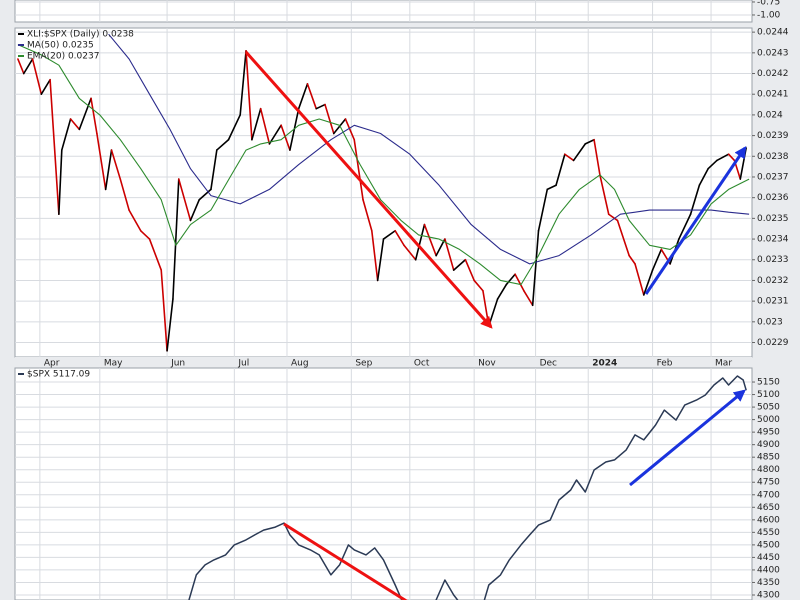 The height and width of the screenshot is (600, 800). What do you see at coordinates (63, 57) in the screenshot?
I see `legend-label: EMA(20) 0.0237` at bounding box center [63, 57].